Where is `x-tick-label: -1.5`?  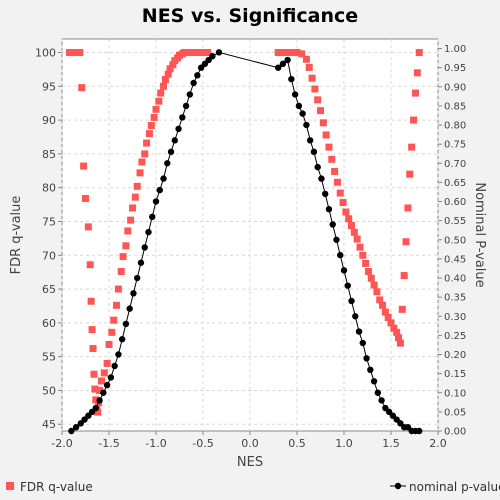
x-tick-label: -1.5 is located at coordinates (108, 443).